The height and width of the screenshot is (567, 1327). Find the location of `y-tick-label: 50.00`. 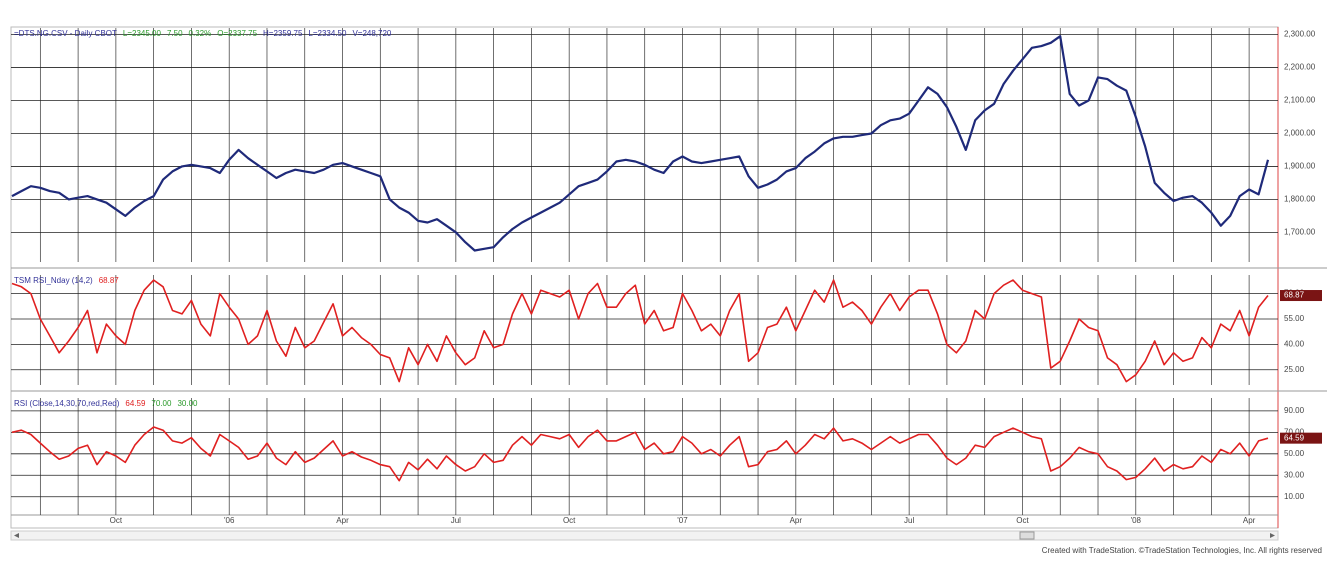

y-tick-label: 50.00 is located at coordinates (1294, 453).